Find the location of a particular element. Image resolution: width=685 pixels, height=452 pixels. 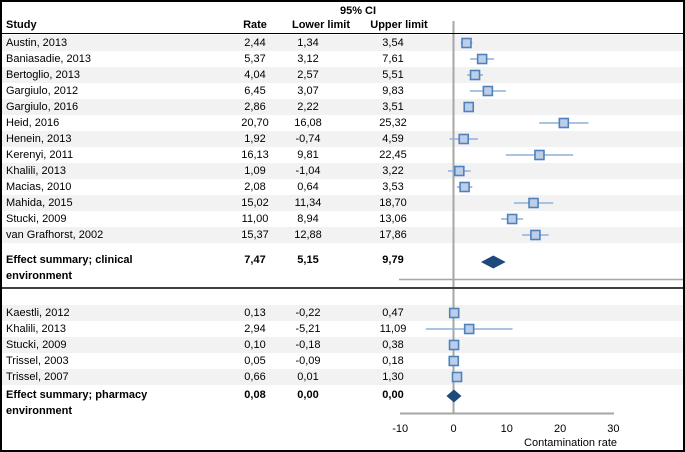

rate-value: 4,04 is located at coordinates (255, 75).